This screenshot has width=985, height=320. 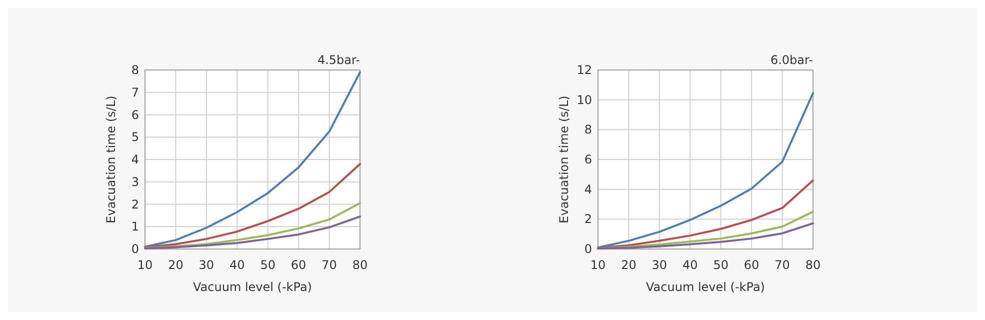 I want to click on y-tick-label: 3, so click(x=135, y=181).